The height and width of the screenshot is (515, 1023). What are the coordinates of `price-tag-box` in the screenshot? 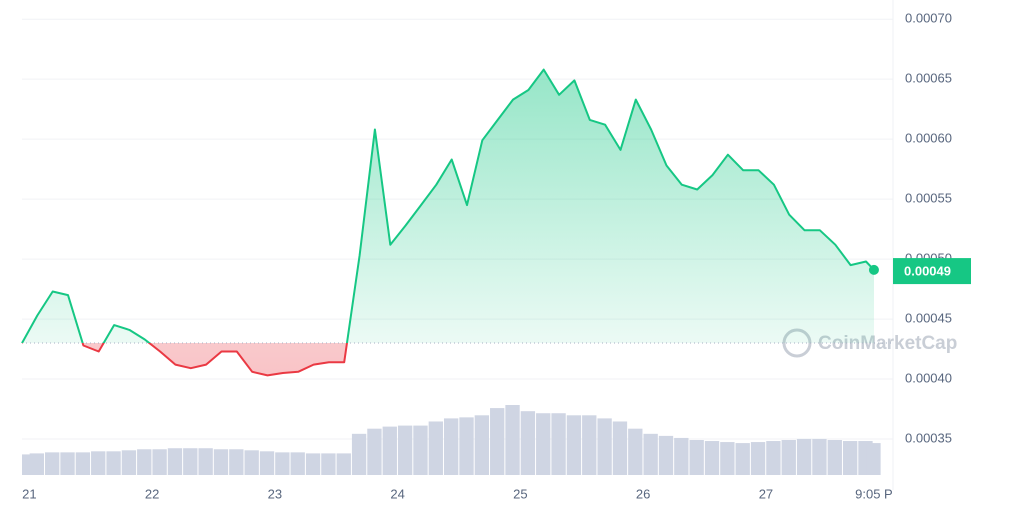 It's located at (932, 271).